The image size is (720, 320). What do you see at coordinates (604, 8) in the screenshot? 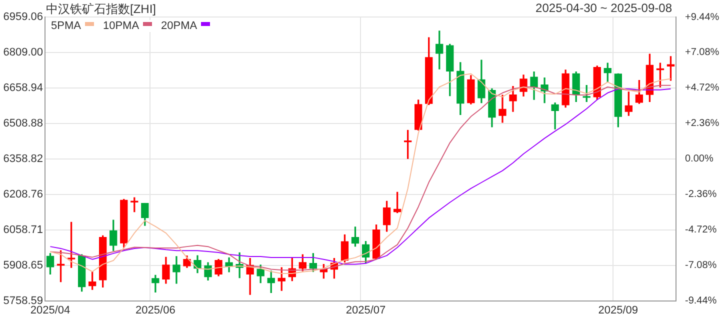
I see `chart-subtitle: 2025-04-30 ~ 2025-09-08` at bounding box center [604, 8].